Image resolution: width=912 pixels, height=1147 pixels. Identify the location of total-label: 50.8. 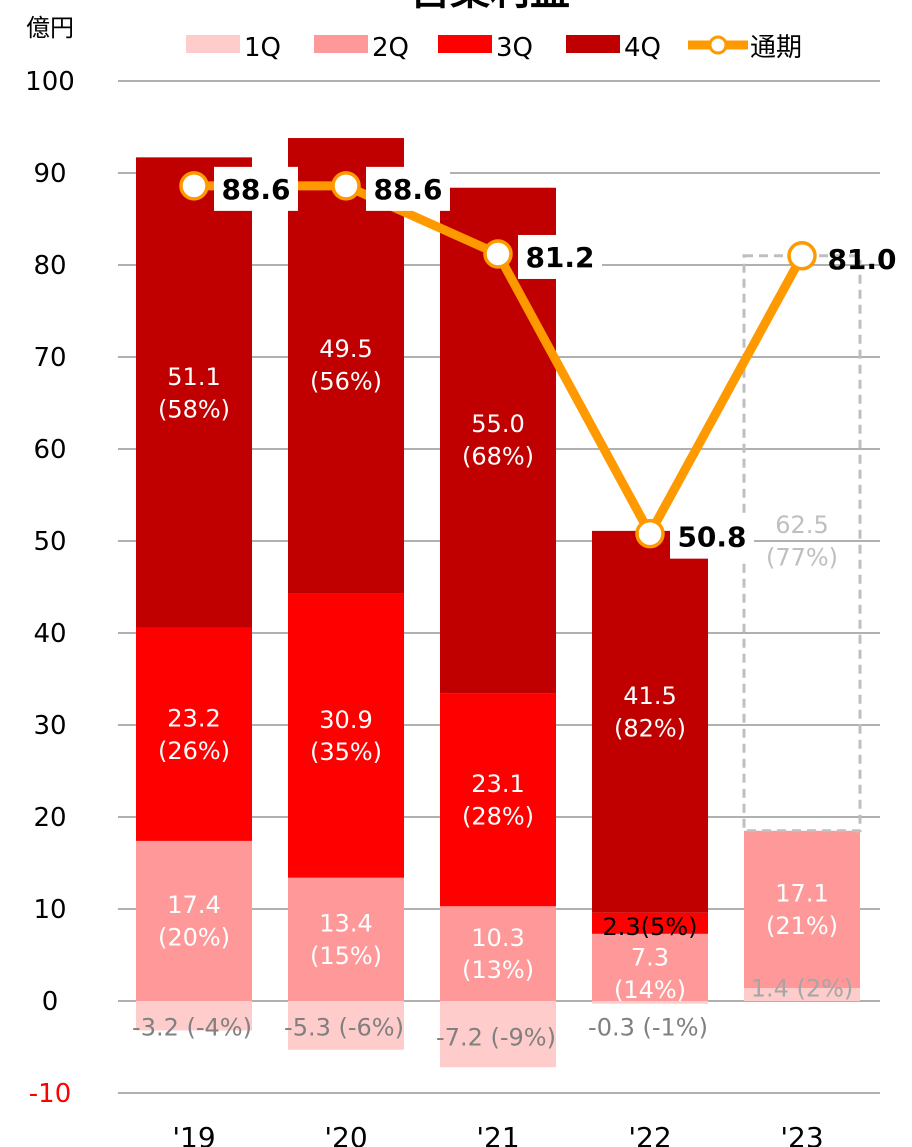
(711, 537).